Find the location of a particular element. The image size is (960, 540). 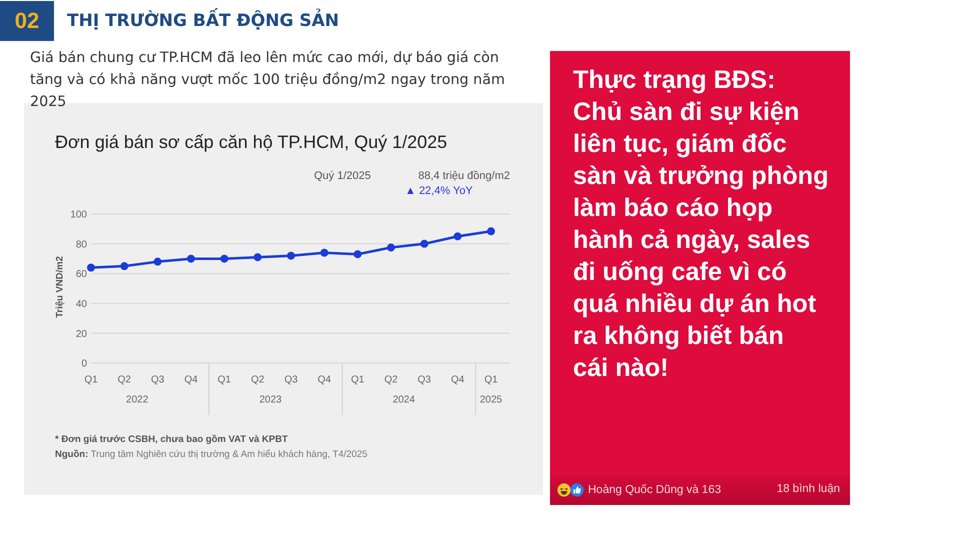

text: 02 is located at coordinates (27, 21).